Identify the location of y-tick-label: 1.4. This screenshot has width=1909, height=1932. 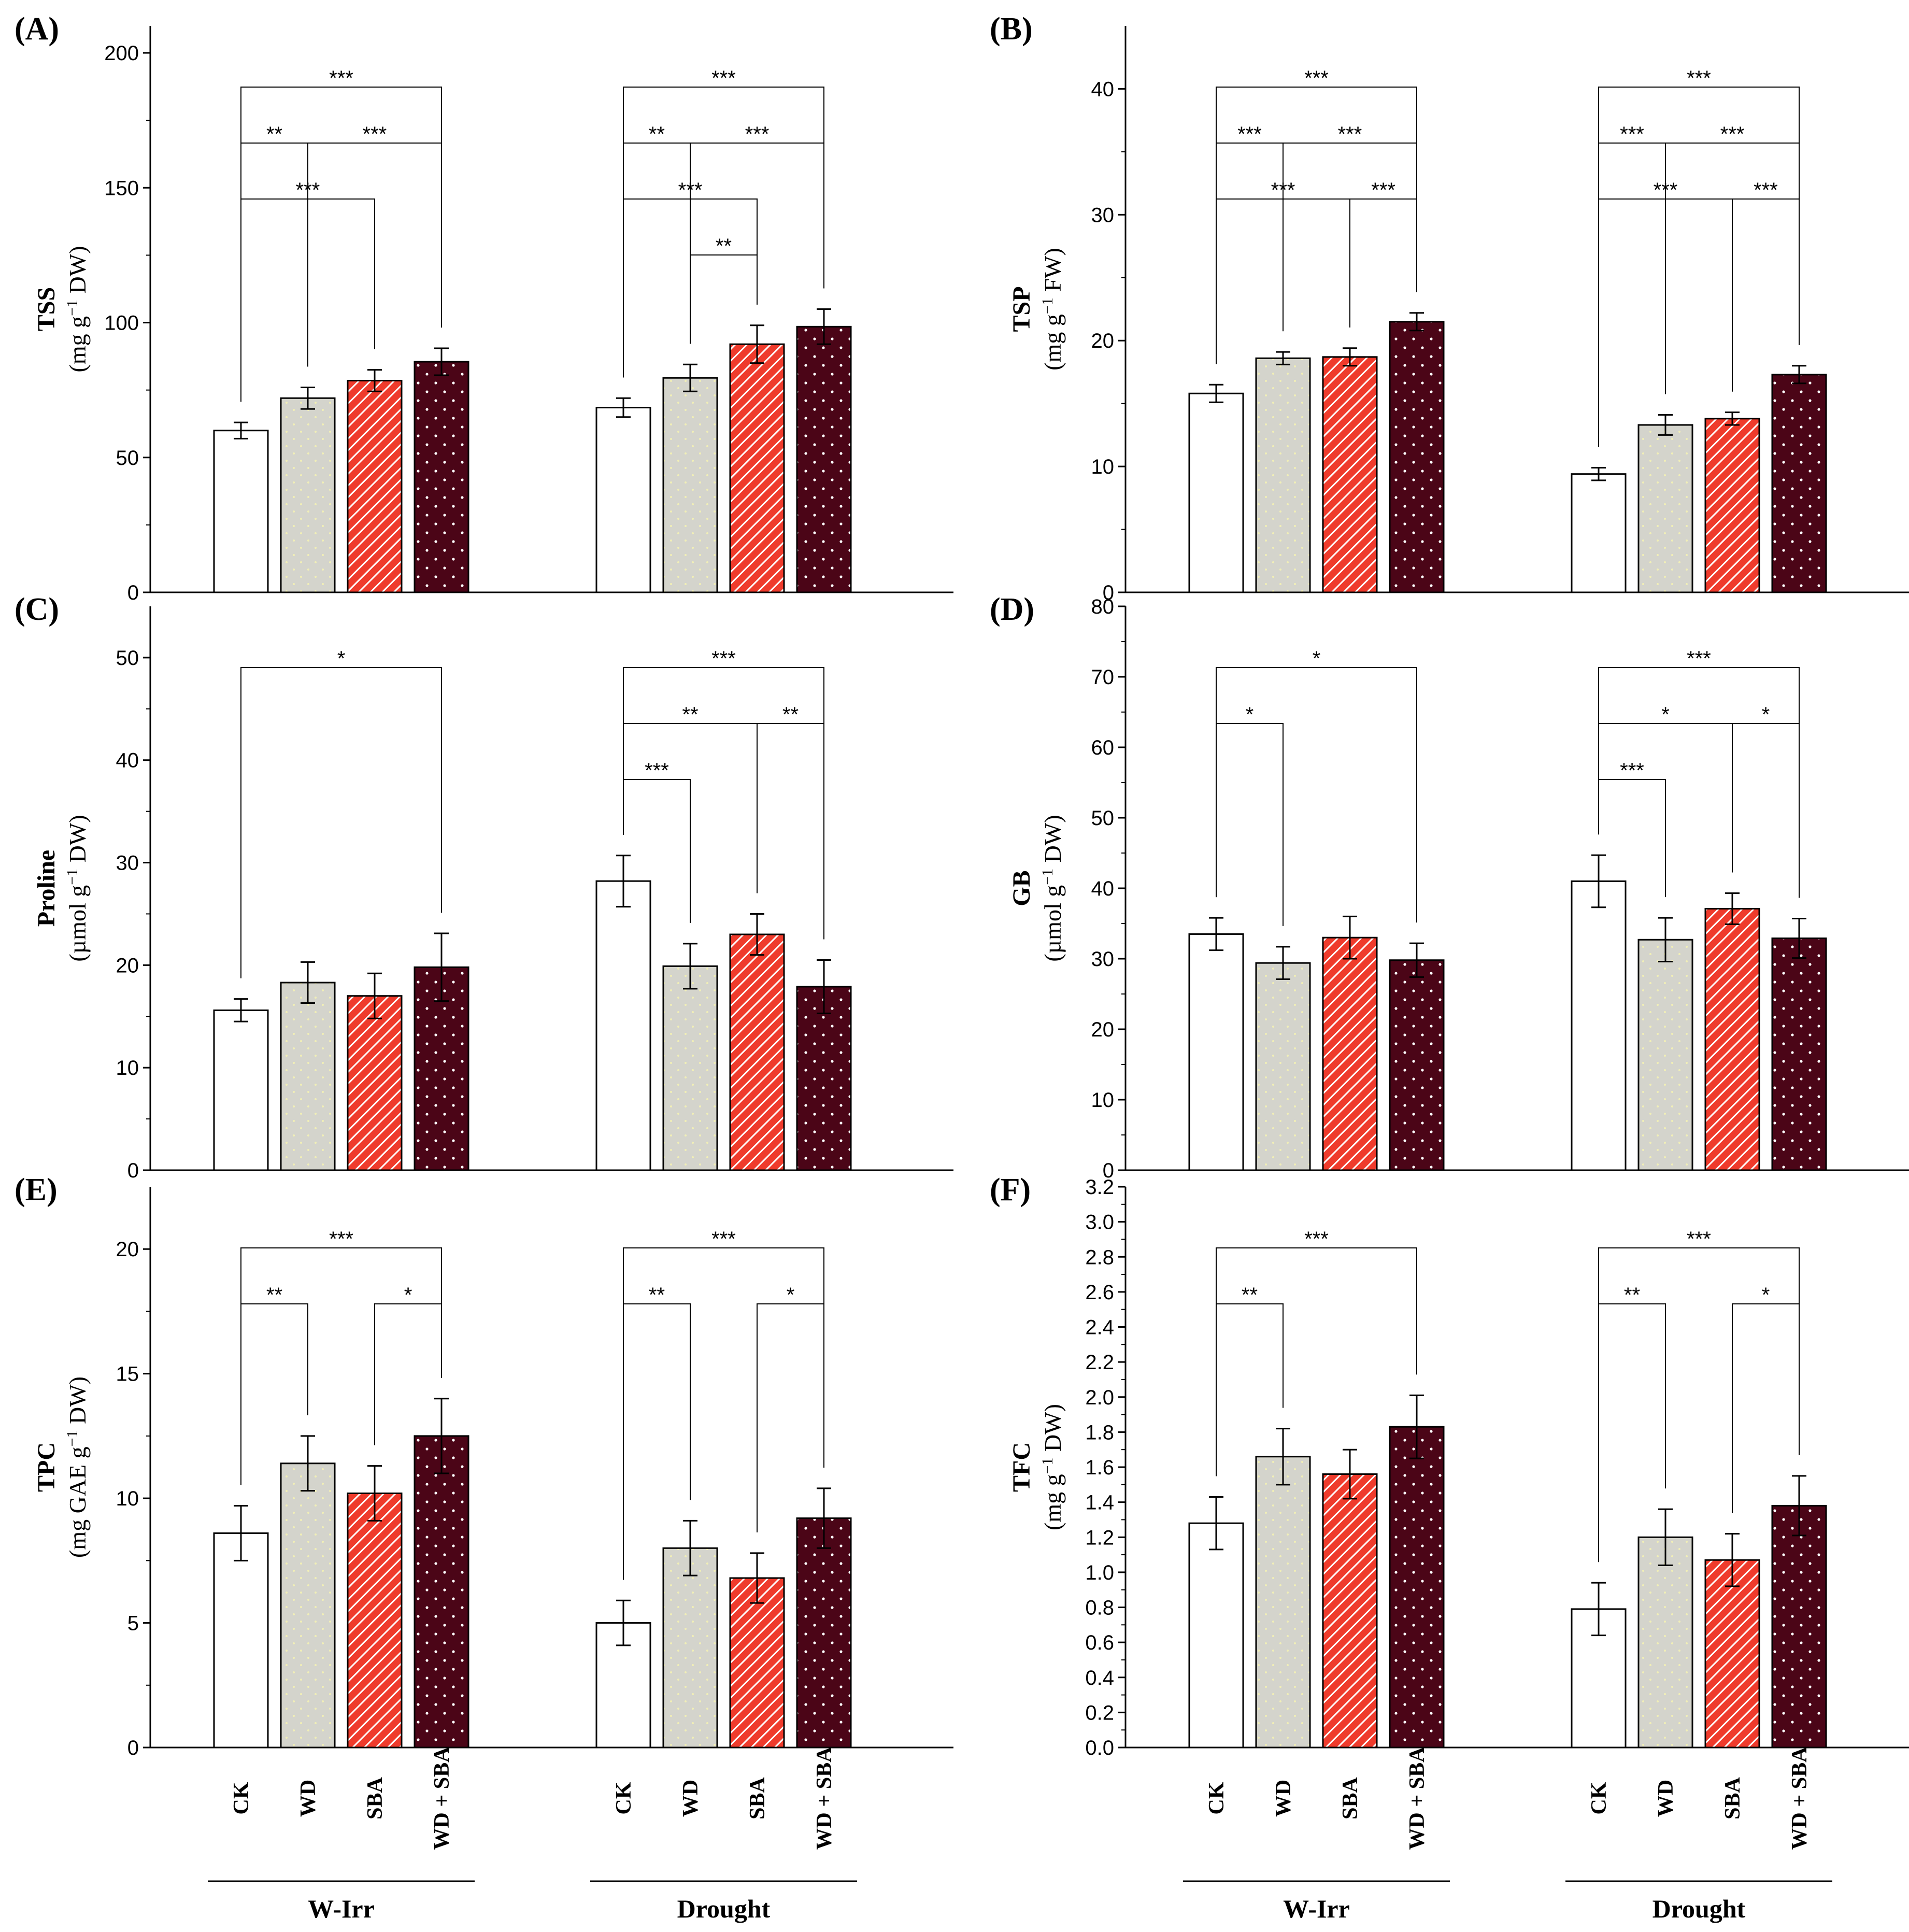
(1099, 1502).